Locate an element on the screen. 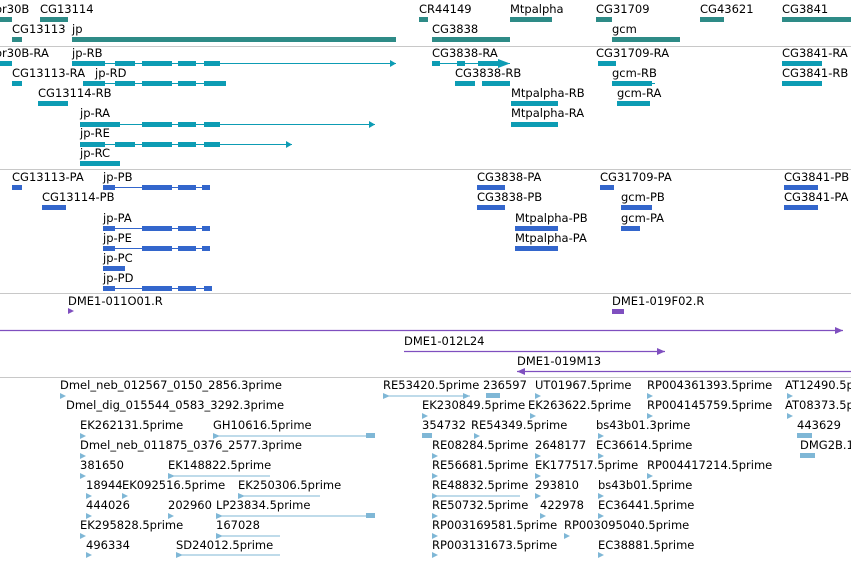  est-label: 236597 is located at coordinates (505, 385).